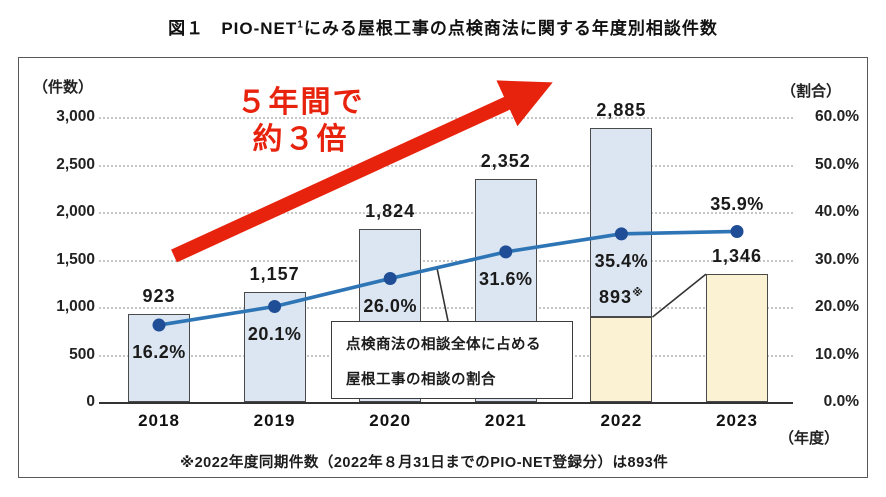  I want to click on callout-leader-line, so click(442, 294).